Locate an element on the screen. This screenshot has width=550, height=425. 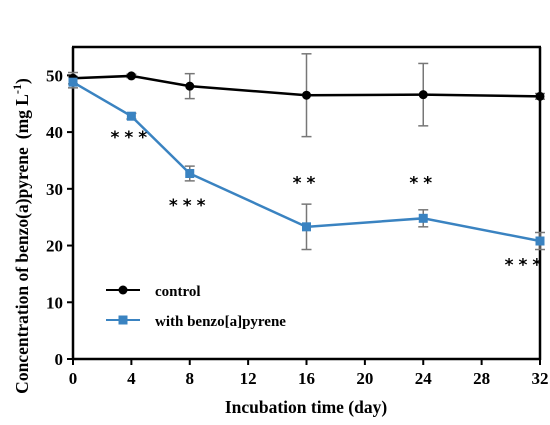
x-ticks: 0 4 8 12 16 20 24 28 32 is located at coordinates (309, 373).